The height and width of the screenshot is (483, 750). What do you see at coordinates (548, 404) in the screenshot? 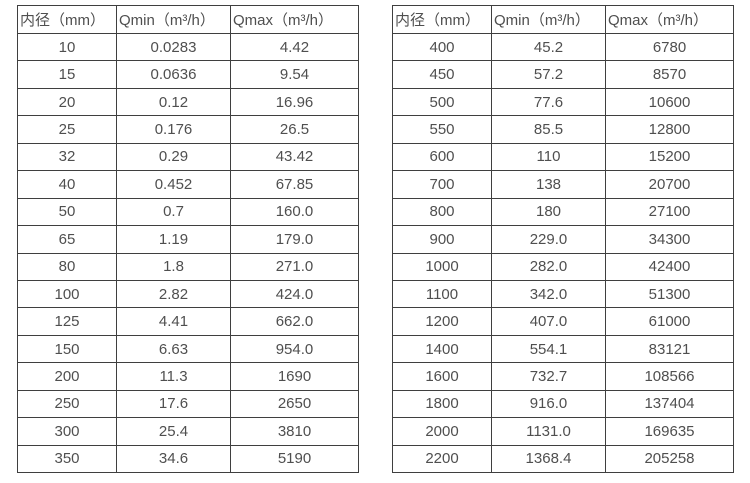
I see `table-cell: 916.0` at bounding box center [548, 404].